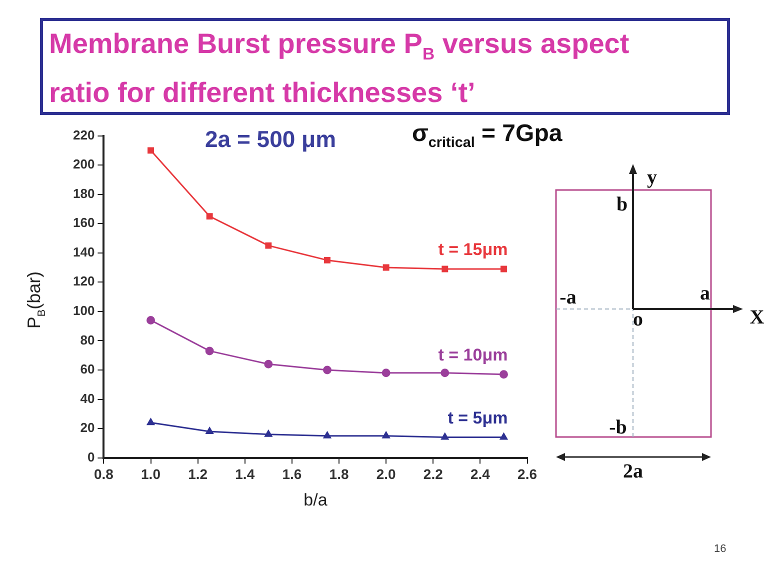 The height and width of the screenshot is (579, 766). Describe the element at coordinates (473, 355) in the screenshot. I see `series-label: t = 10μm` at that location.